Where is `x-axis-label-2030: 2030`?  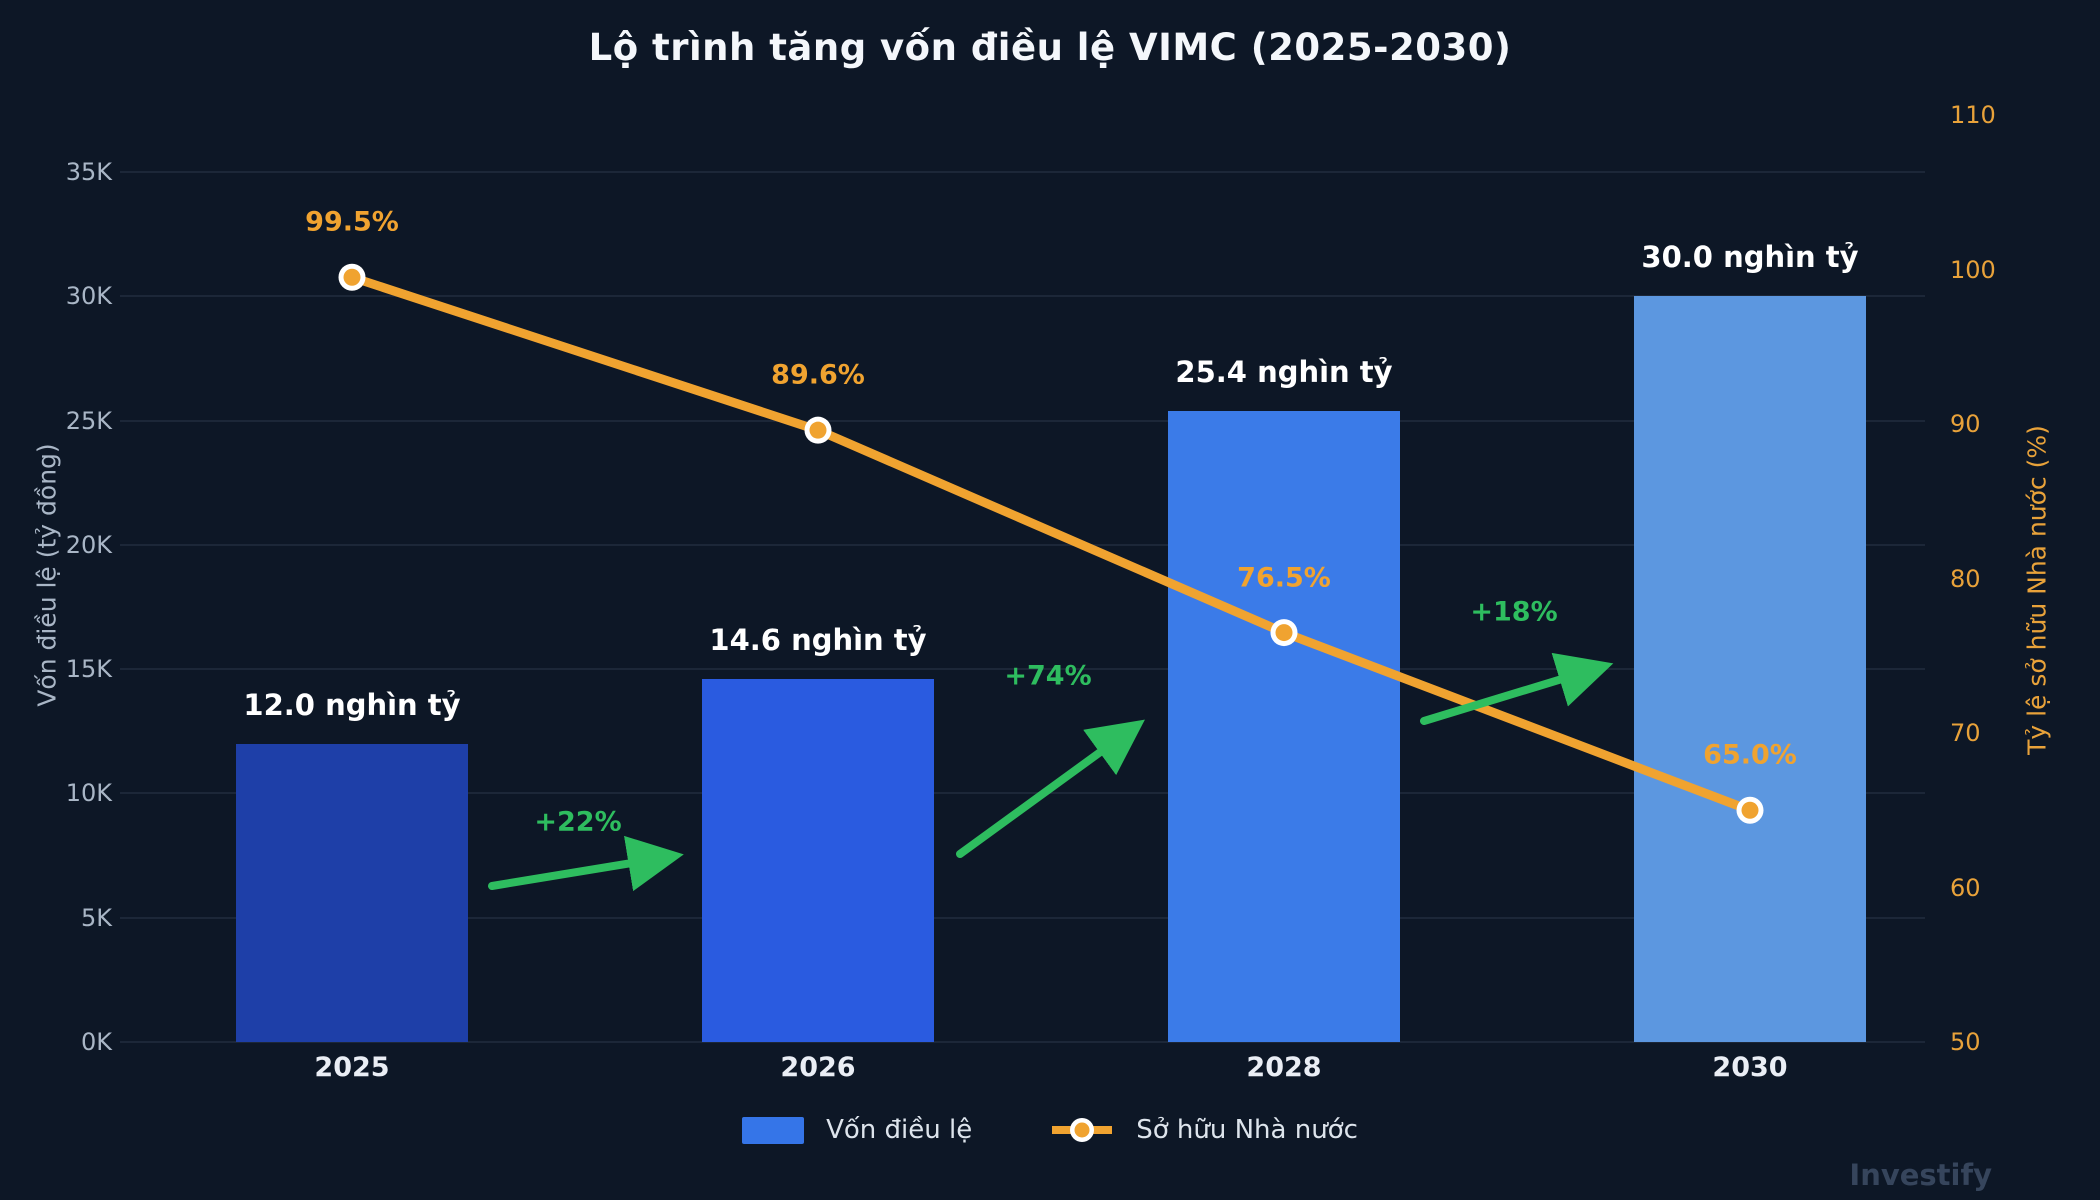
x-axis-label-2030: 2030 is located at coordinates (1750, 1067).